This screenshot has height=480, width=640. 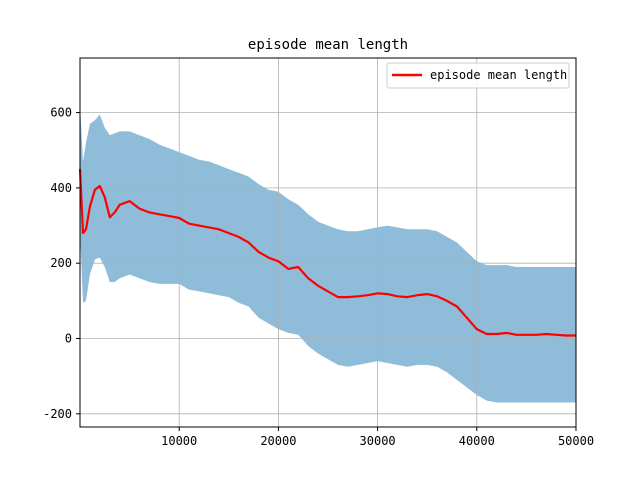 What do you see at coordinates (576, 441) in the screenshot?
I see `x-tick-label: 50000` at bounding box center [576, 441].